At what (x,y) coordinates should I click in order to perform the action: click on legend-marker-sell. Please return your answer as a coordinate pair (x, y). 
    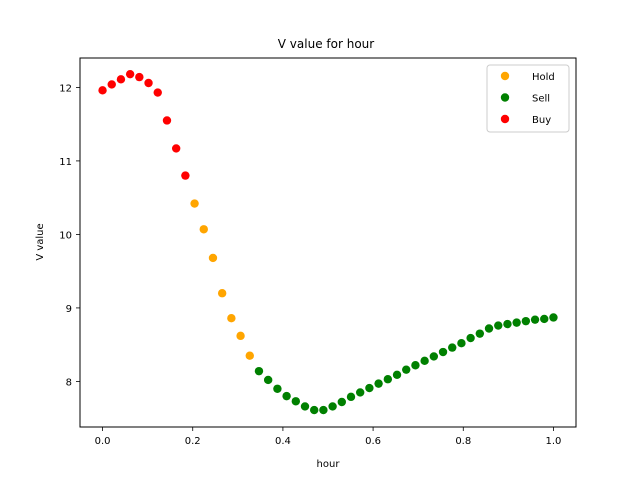
    Looking at the image, I should click on (505, 97).